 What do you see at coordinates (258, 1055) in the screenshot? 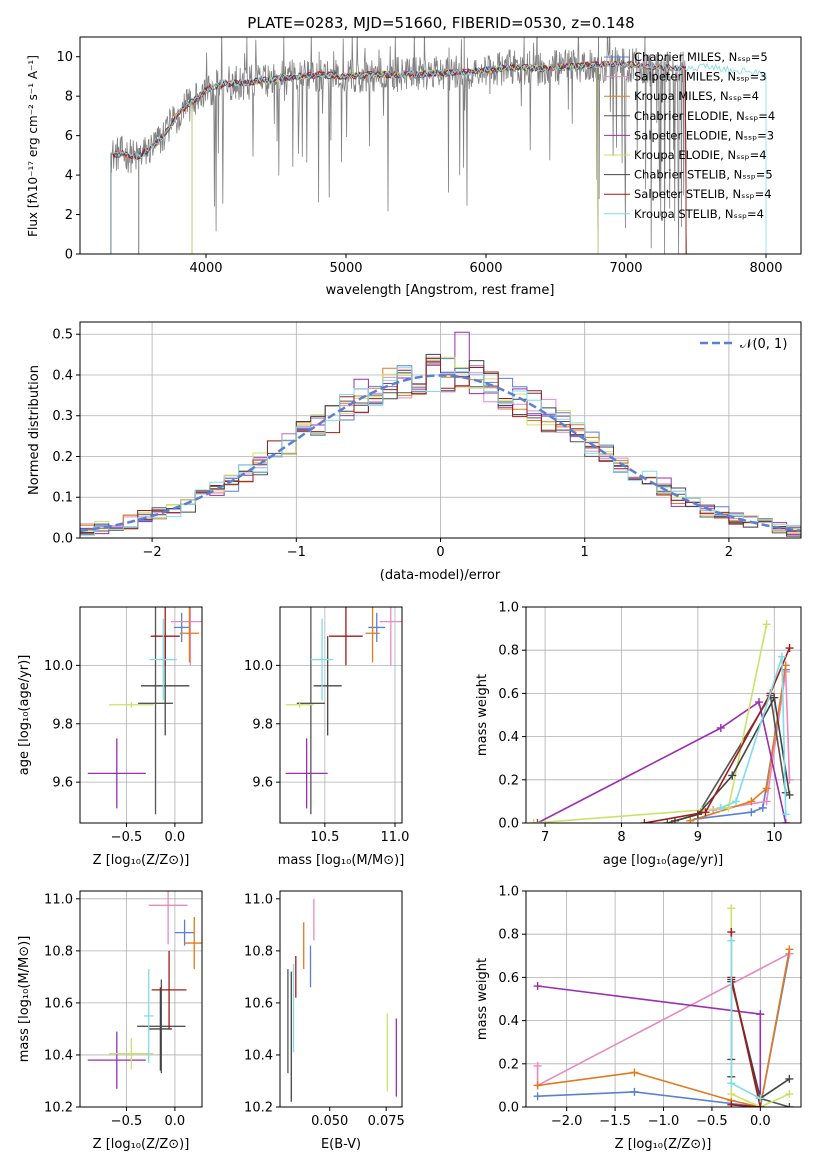
I see `y-tick-label: 10.4` at bounding box center [258, 1055].